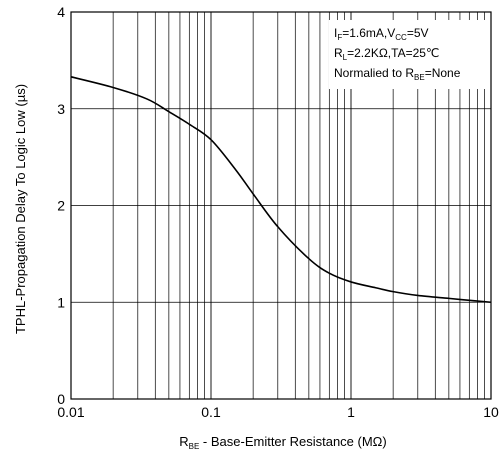 The height and width of the screenshot is (455, 501). I want to click on legend-background, so click(408, 54).